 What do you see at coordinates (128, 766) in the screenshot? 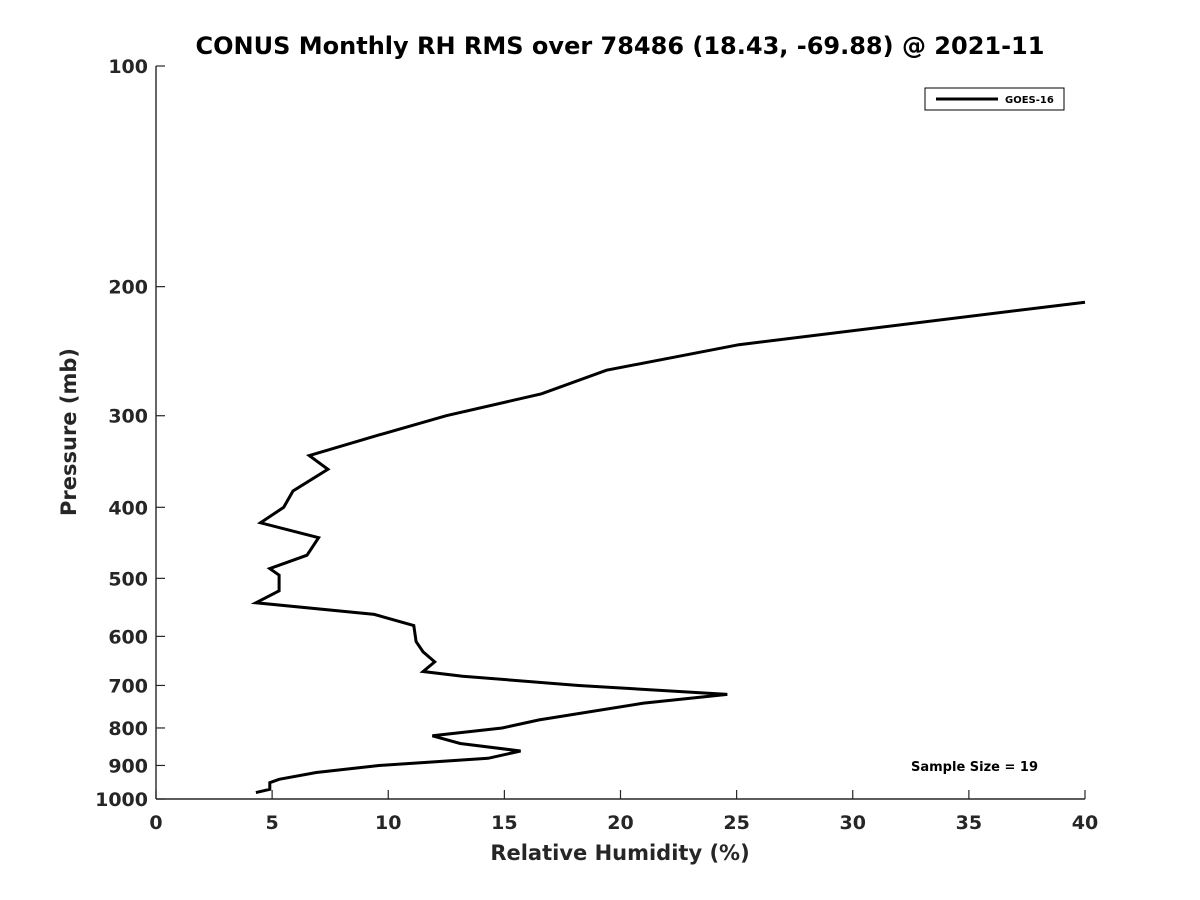
I see `y-tick-label: 900` at bounding box center [128, 766].